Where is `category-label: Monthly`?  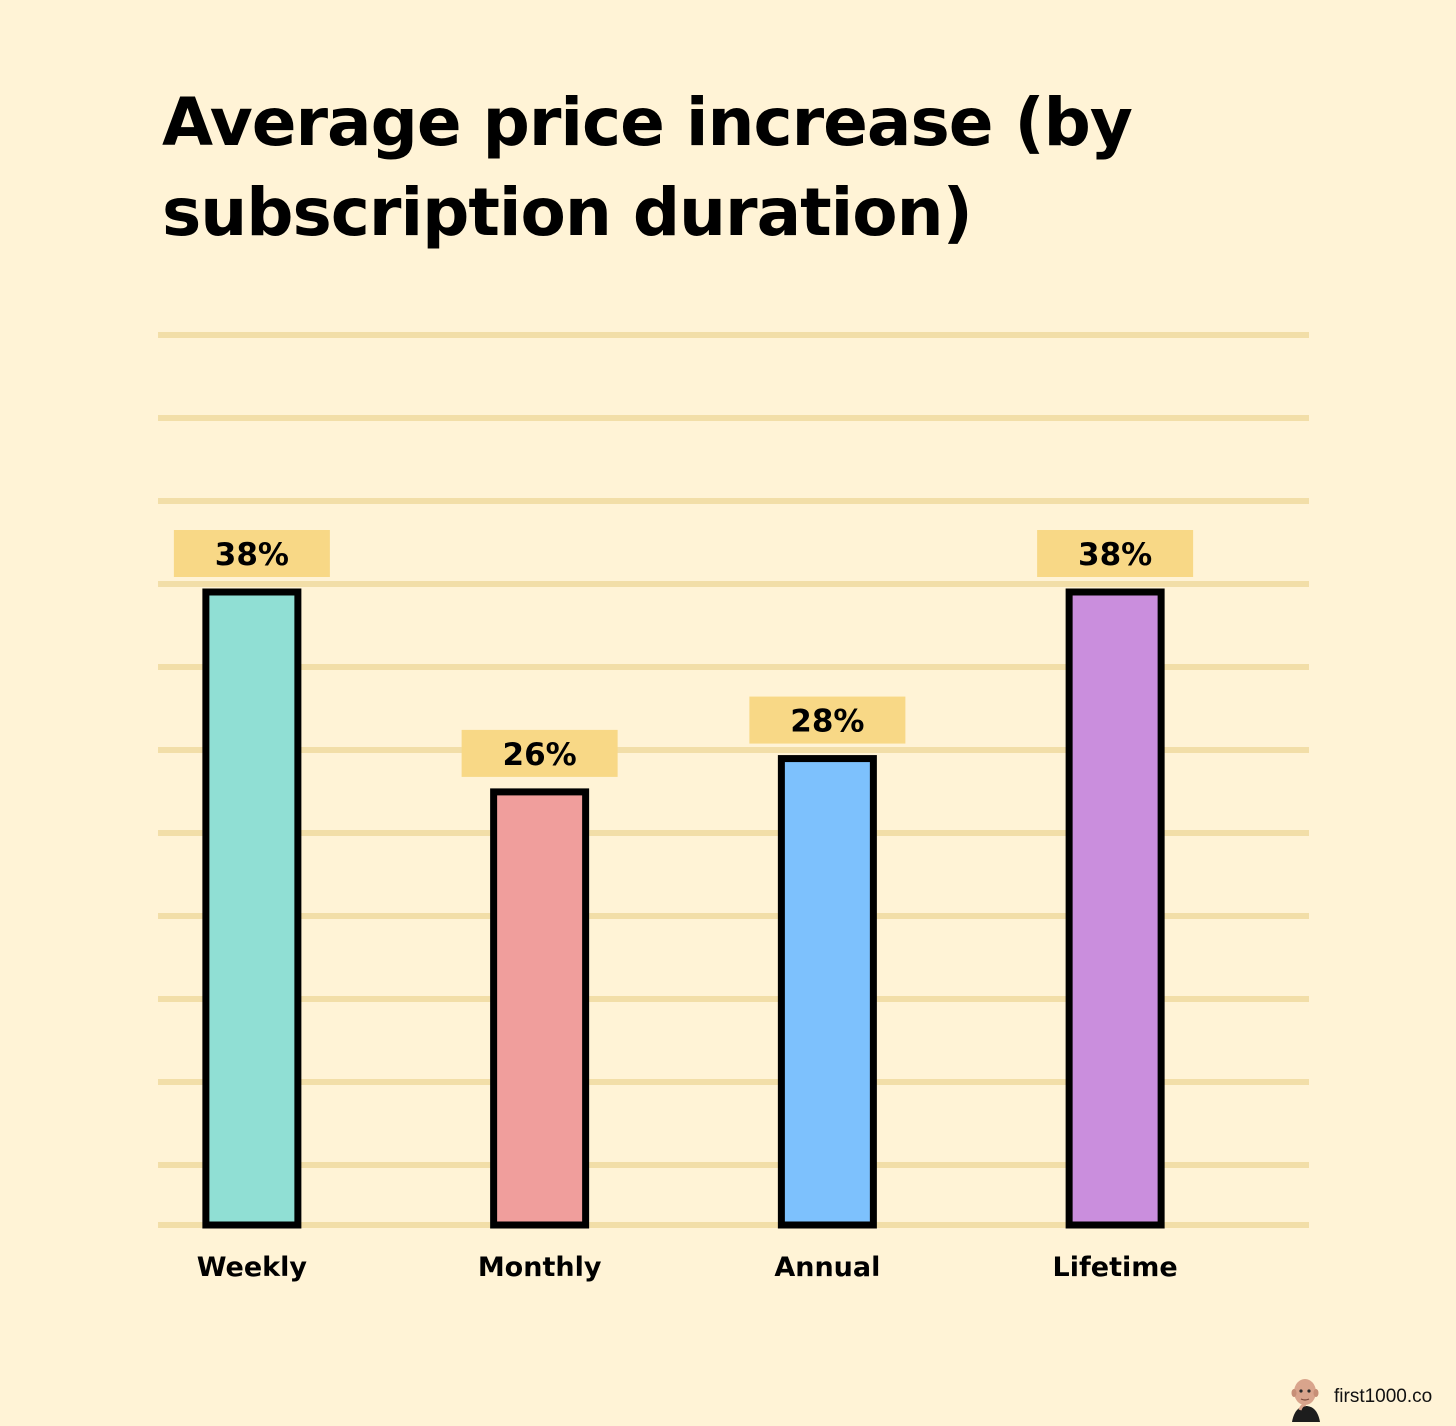 category-label: Monthly is located at coordinates (540, 1267).